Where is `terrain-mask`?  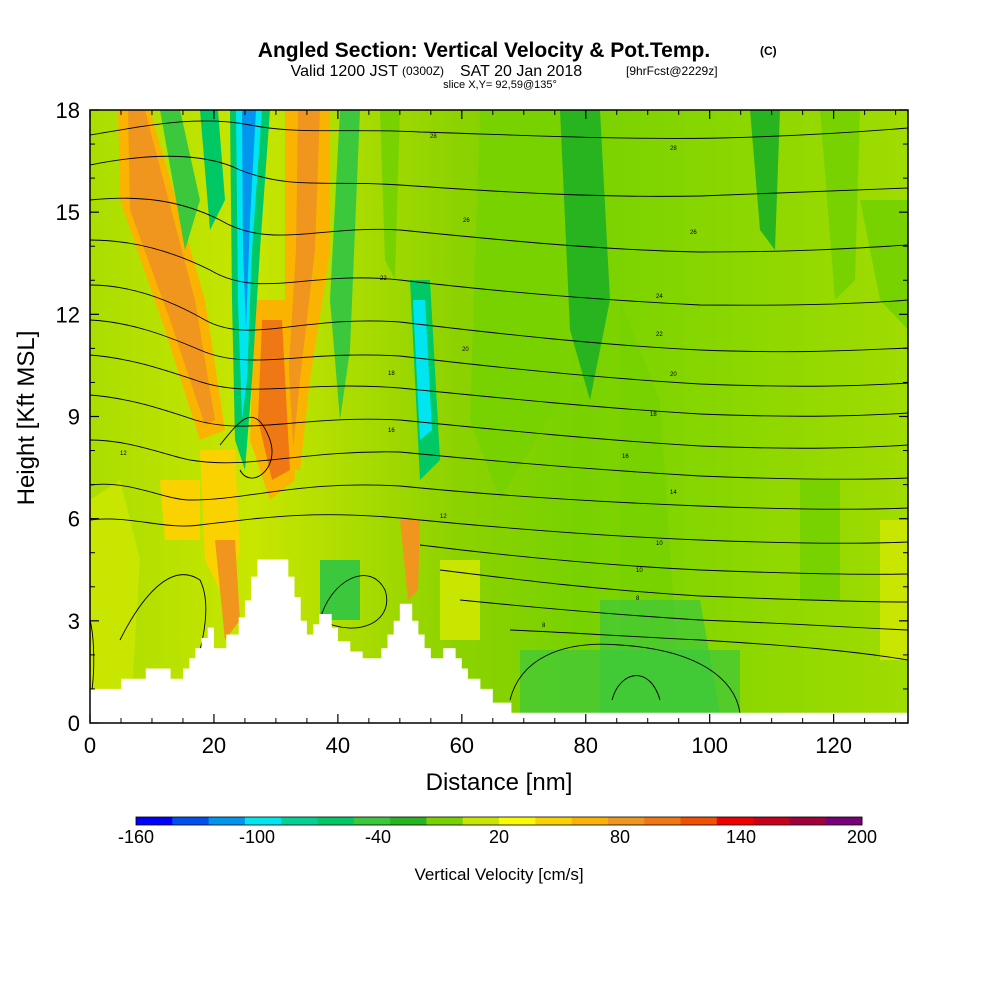 terrain-mask is located at coordinates (499, 641).